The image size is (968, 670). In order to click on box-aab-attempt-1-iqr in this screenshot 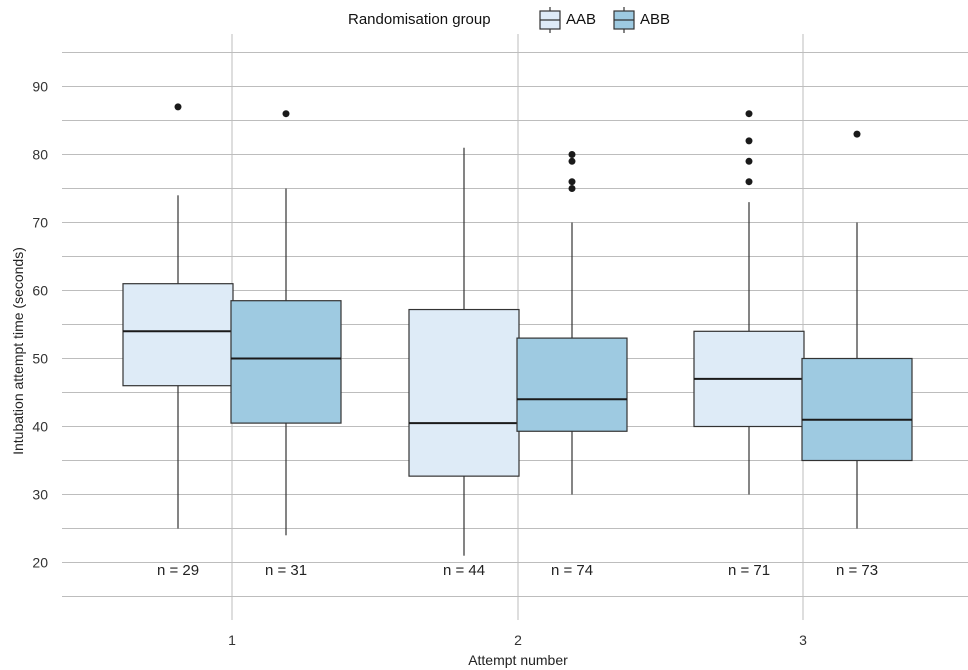, I will do `click(178, 335)`.